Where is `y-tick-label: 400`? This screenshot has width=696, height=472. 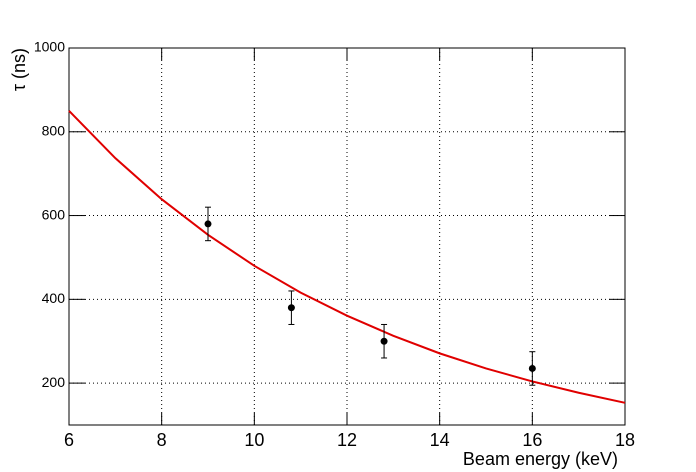 y-tick-label: 400 is located at coordinates (54, 298).